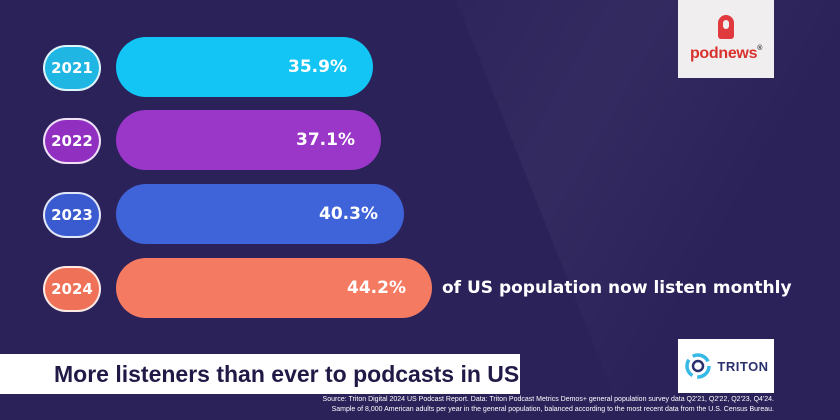 This screenshot has height=420, width=840. Describe the element at coordinates (72, 141) in the screenshot. I see `year-label-2022: 2022` at that location.